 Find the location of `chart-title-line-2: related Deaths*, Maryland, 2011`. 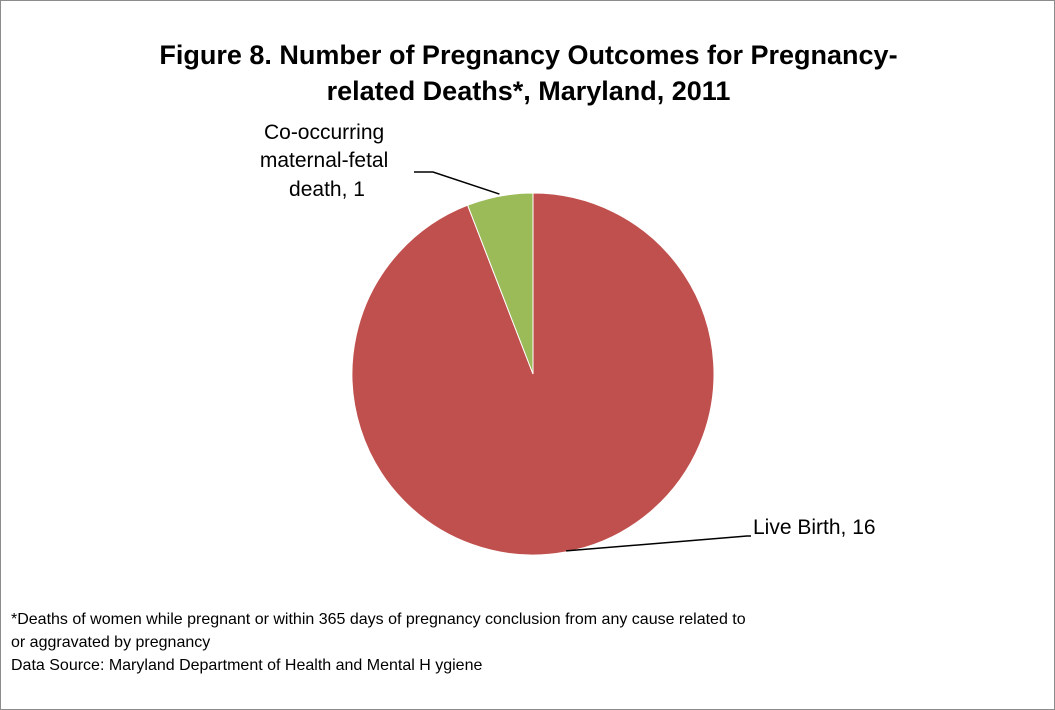

chart-title-line-2: related Deaths*, Maryland, 2011 is located at coordinates (528, 91).